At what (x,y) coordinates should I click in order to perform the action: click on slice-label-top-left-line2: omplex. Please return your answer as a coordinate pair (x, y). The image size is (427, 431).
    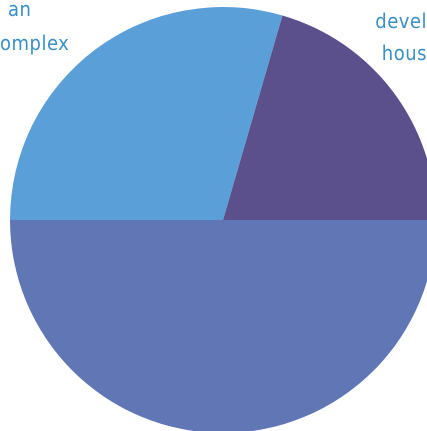
    Looking at the image, I should click on (34, 43).